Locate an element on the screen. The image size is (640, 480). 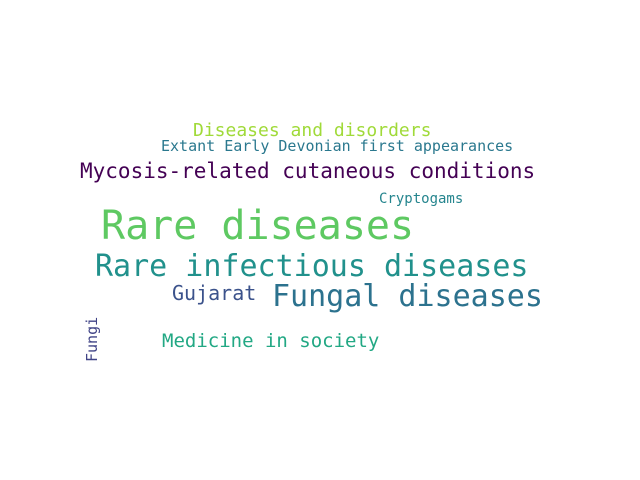
word-medicine-in-society: Medicine in society is located at coordinates (271, 341).